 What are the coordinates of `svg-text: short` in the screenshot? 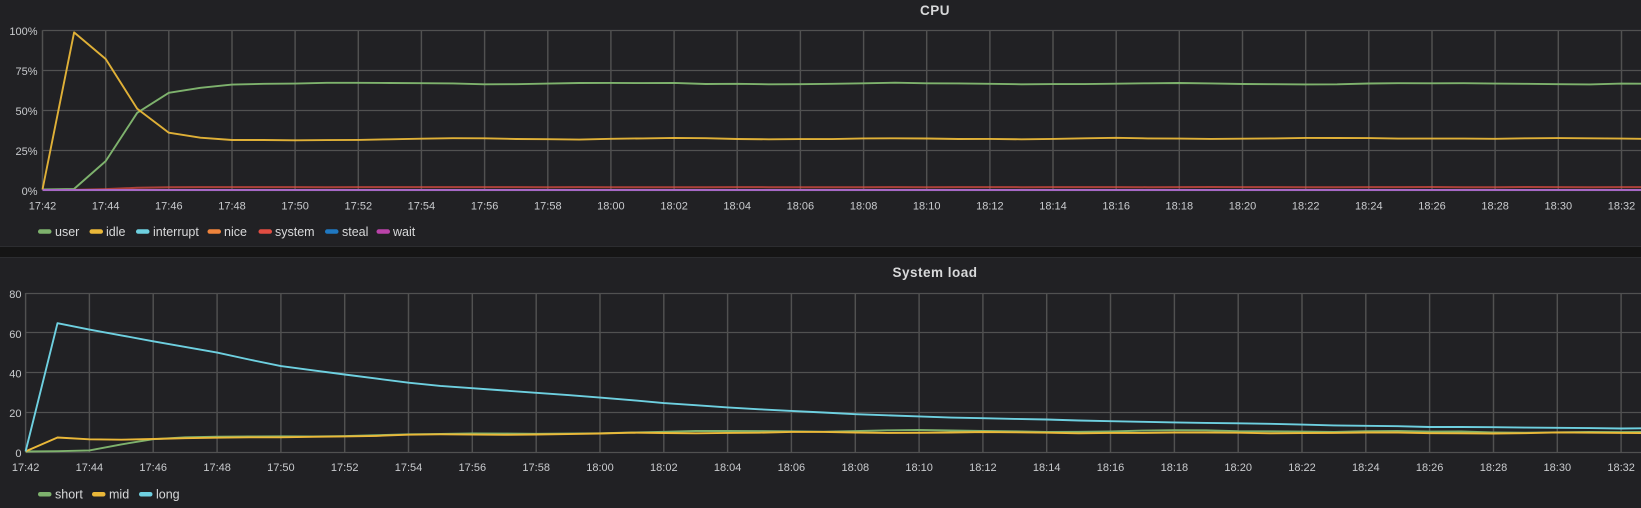 It's located at (69, 495).